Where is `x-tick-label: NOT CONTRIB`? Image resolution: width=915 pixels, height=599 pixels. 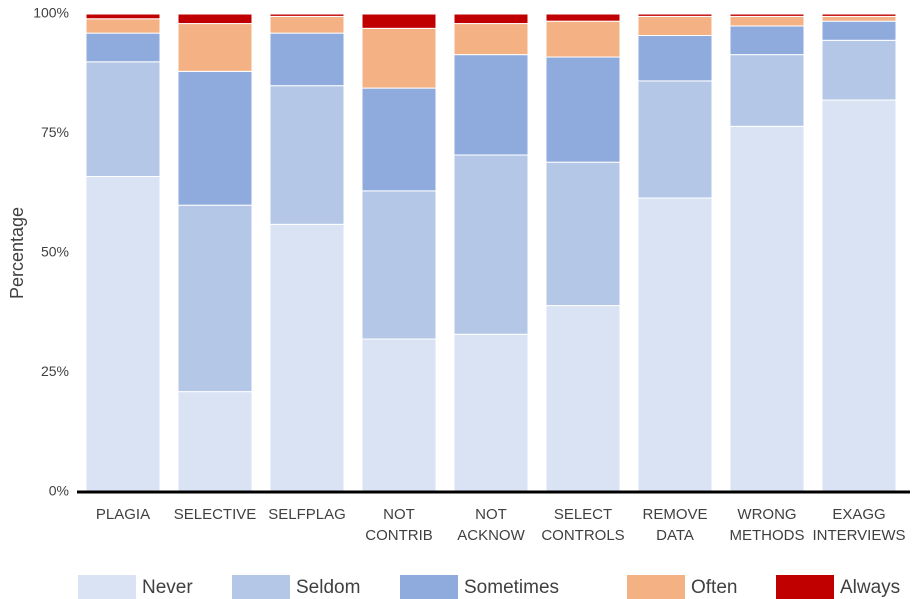
x-tick-label: NOT CONTRIB is located at coordinates (399, 525).